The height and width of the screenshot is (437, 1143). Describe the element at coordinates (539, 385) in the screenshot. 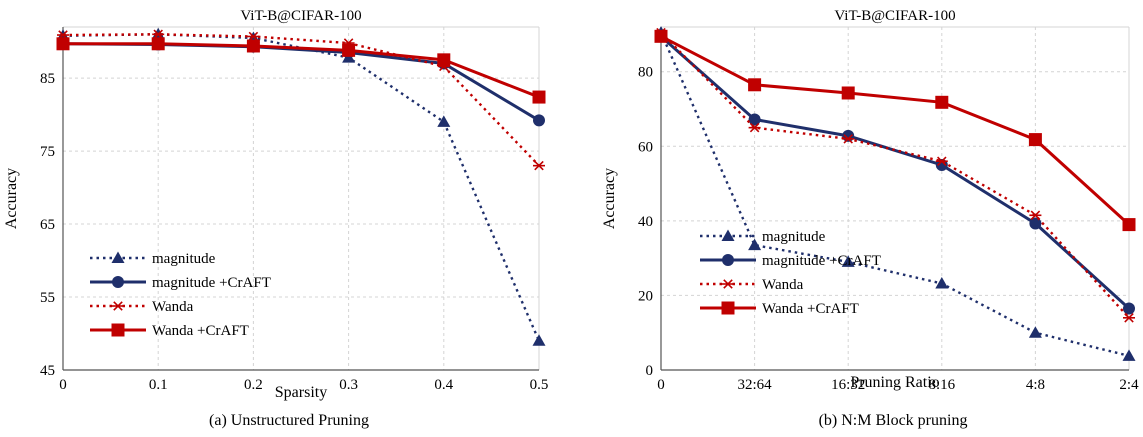

I see `x-tick-label: 0.5` at that location.